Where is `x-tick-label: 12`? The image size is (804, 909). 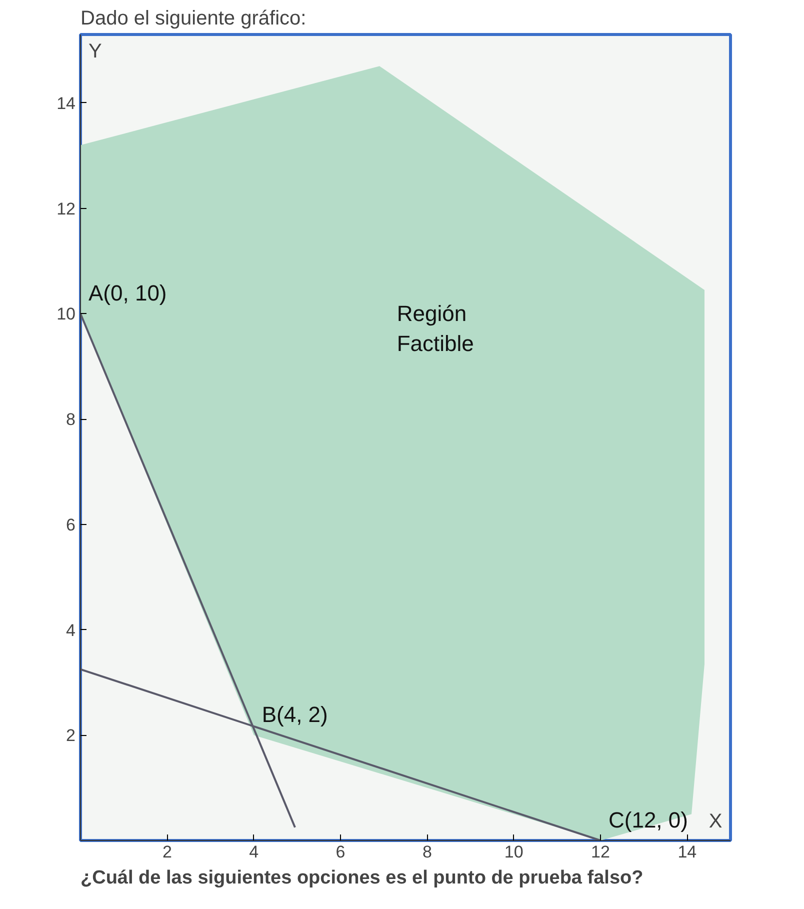 x-tick-label: 12 is located at coordinates (600, 852).